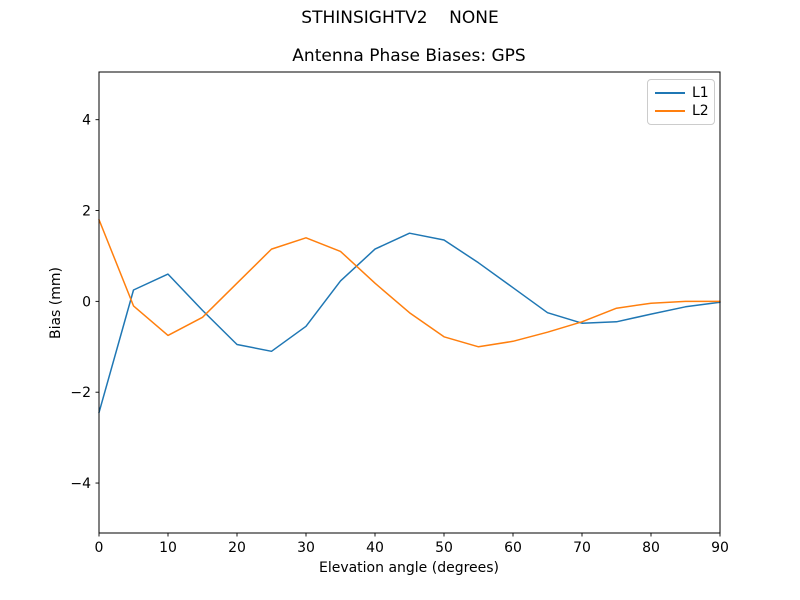 Image resolution: width=800 pixels, height=600 pixels. I want to click on x-axis-label: Elevation angle (degrees), so click(409, 568).